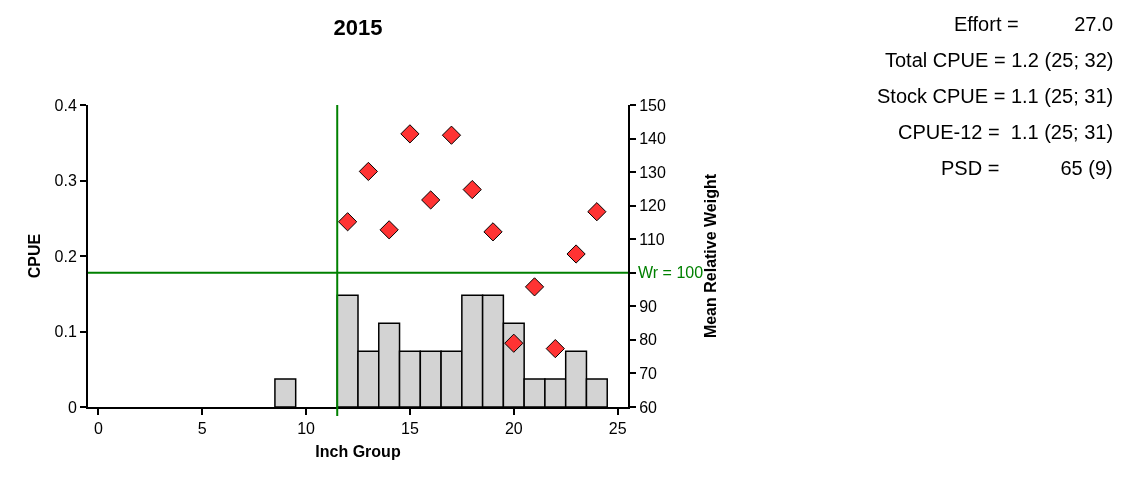 This screenshot has width=1121, height=477. What do you see at coordinates (652, 139) in the screenshot?
I see `y2-tick-label: 140` at bounding box center [652, 139].